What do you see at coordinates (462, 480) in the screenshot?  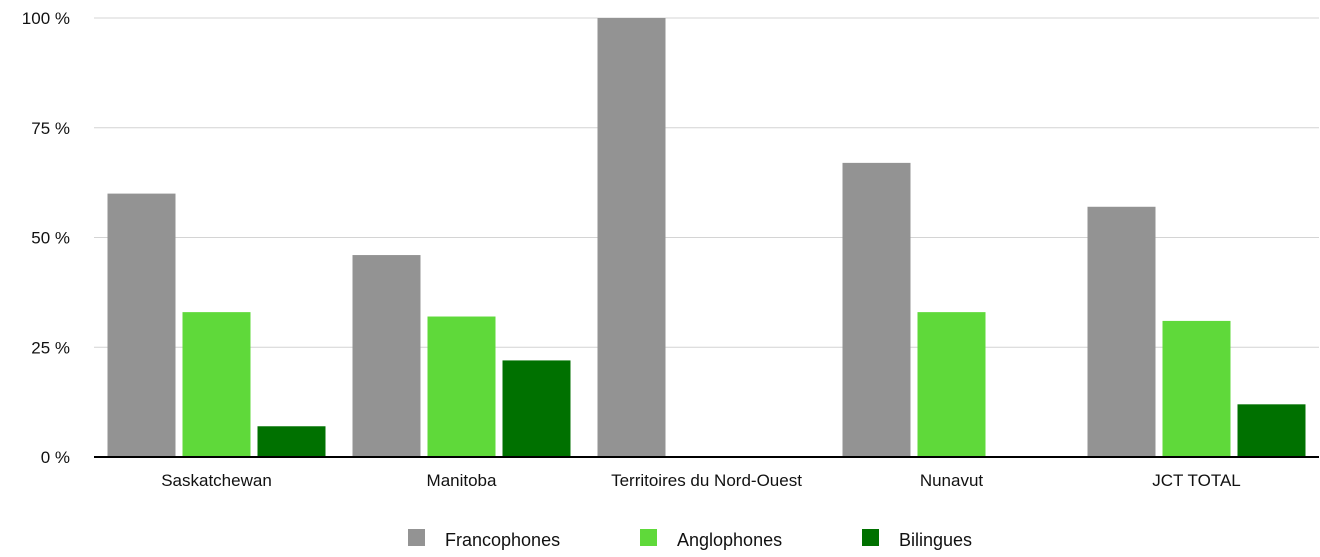 I see `x-category-label: Manitoba` at bounding box center [462, 480].